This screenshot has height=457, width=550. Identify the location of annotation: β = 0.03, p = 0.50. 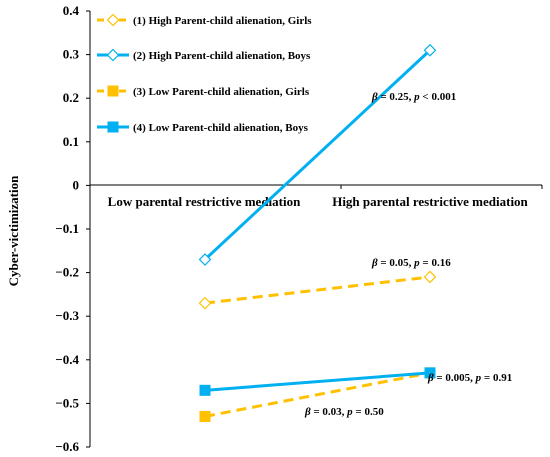
(344, 412).